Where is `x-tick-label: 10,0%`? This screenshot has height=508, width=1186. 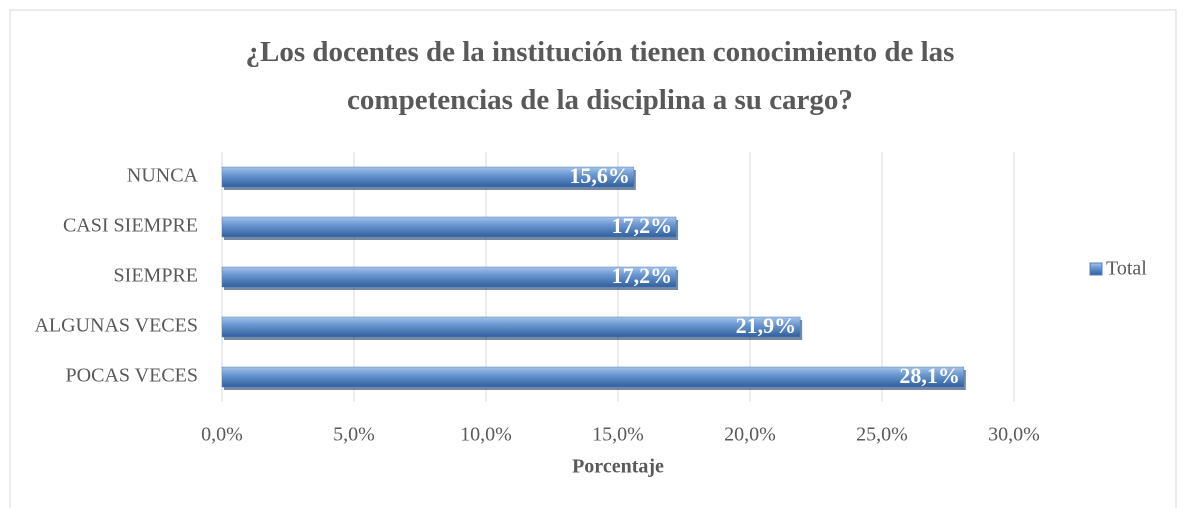
x-tick-label: 10,0% is located at coordinates (486, 435).